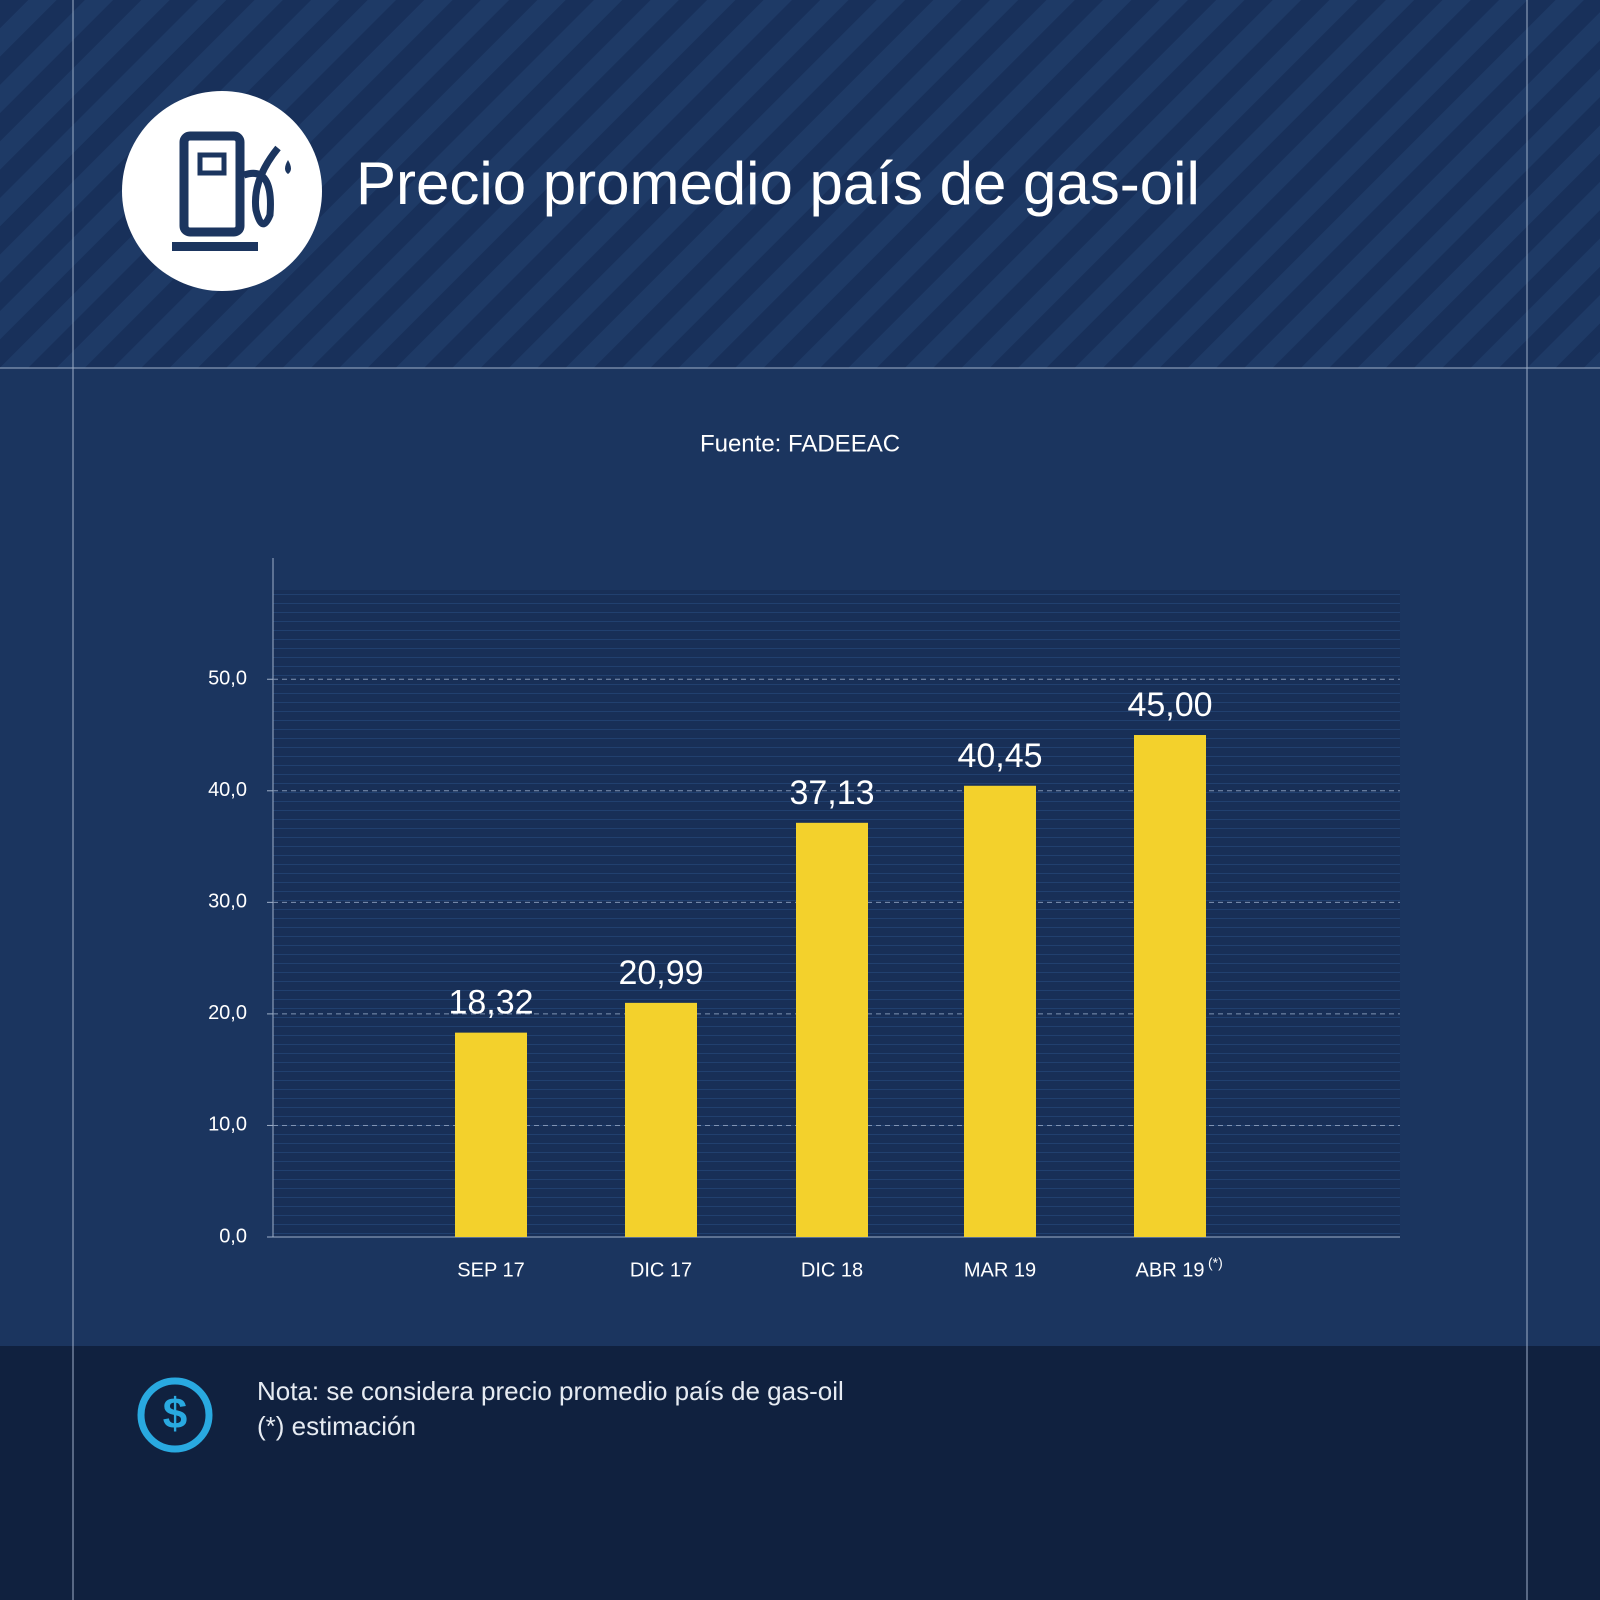 The image size is (1600, 1600). I want to click on note: (*) estimación, so click(336, 1426).